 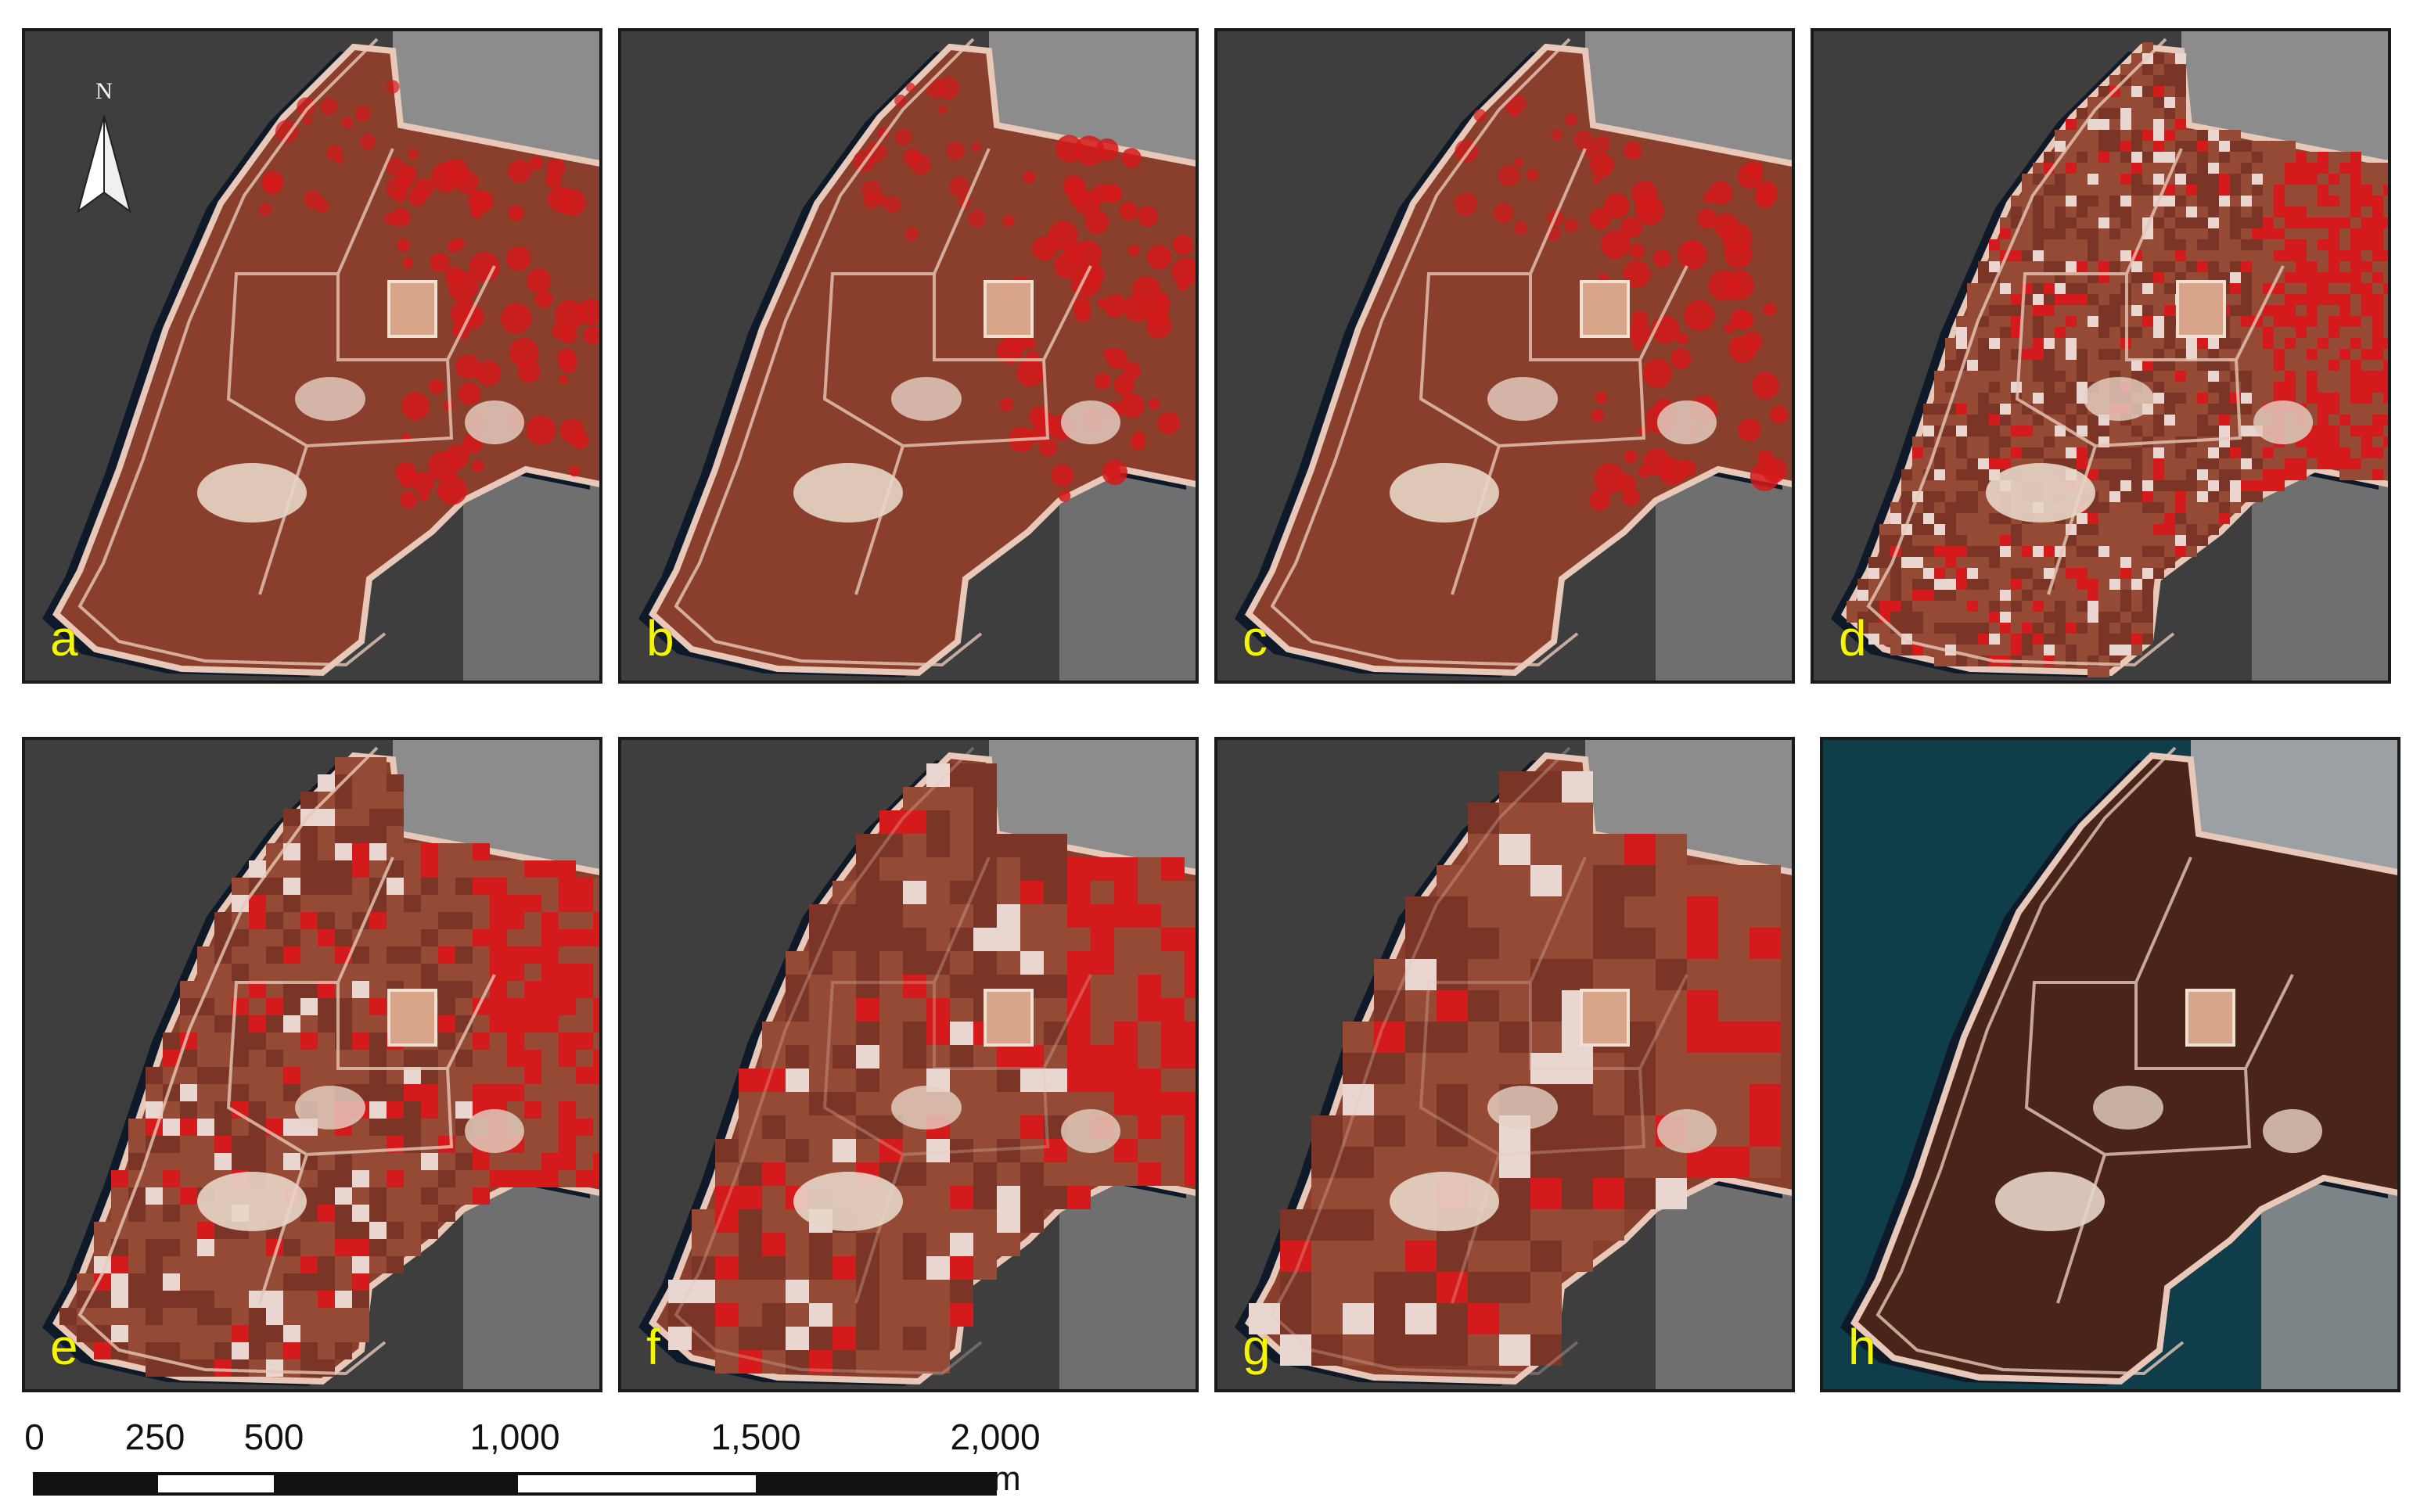 What do you see at coordinates (104, 165) in the screenshot?
I see `north-arrow-icon` at bounding box center [104, 165].